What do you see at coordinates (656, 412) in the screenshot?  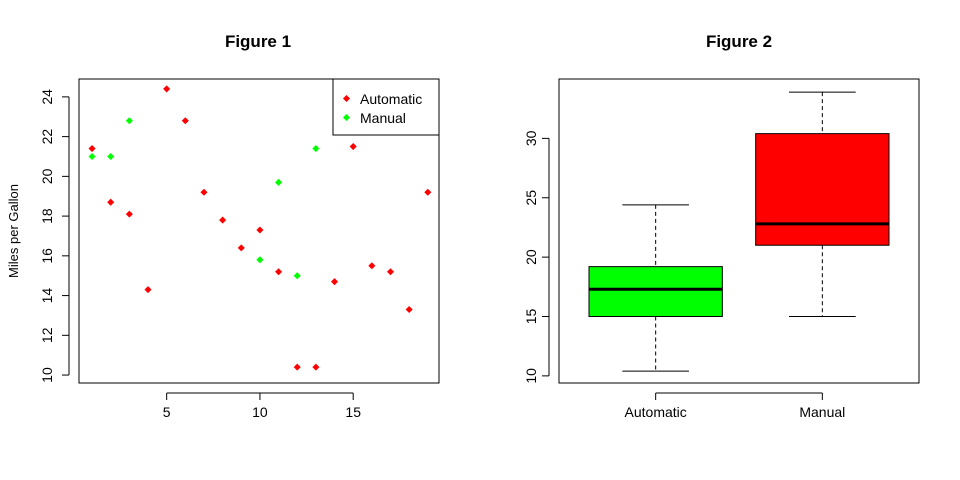 I see `x-category-label: Automatic` at bounding box center [656, 412].